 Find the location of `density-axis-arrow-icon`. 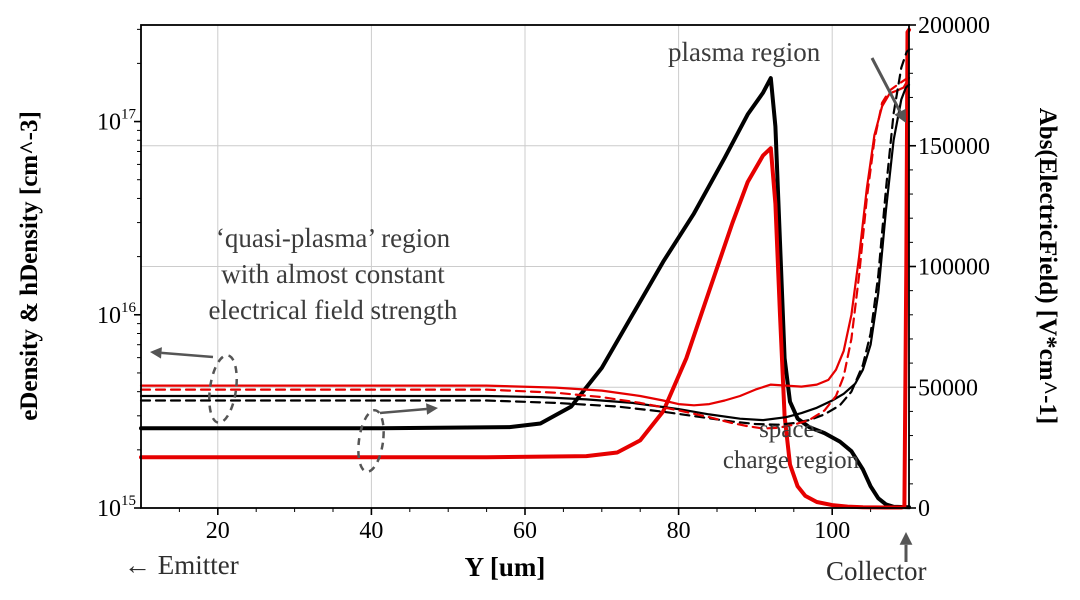

density-axis-arrow-icon is located at coordinates (187, 355).